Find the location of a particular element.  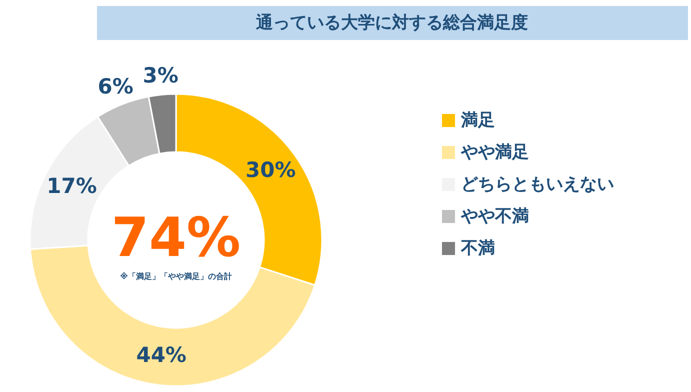

legend-label: どちらともいえない is located at coordinates (537, 184).